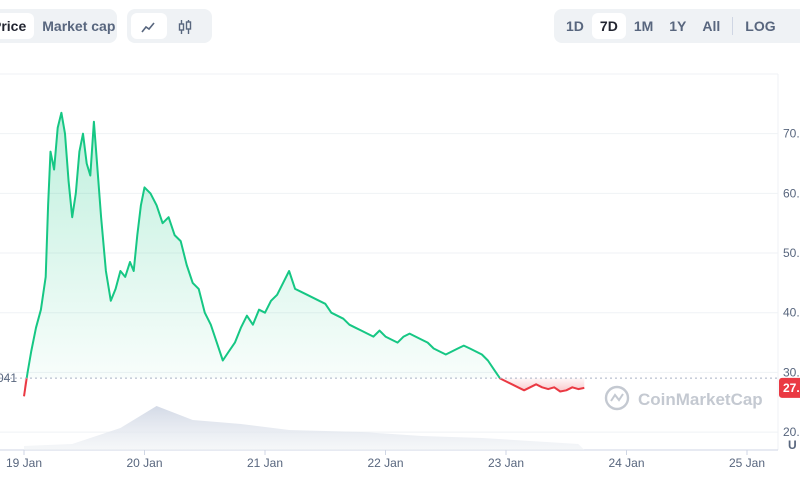  I want to click on y-axis: 20. 30. 40. 50. 60. 70., so click(791, 283).